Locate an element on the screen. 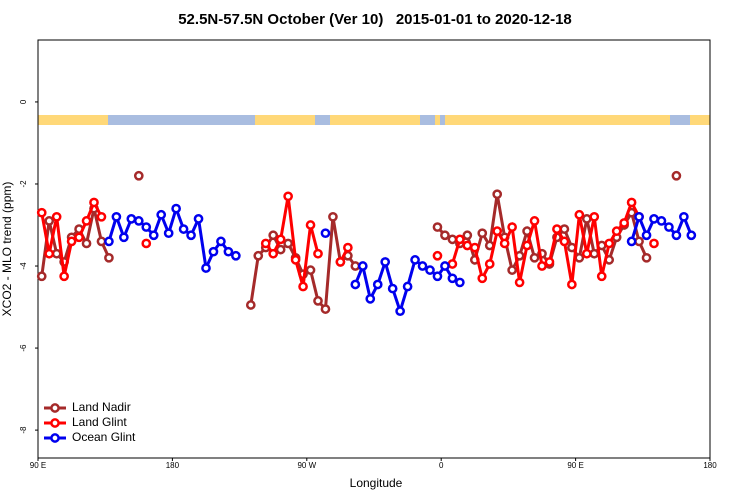  x-tick-label: 0 is located at coordinates (441, 465).